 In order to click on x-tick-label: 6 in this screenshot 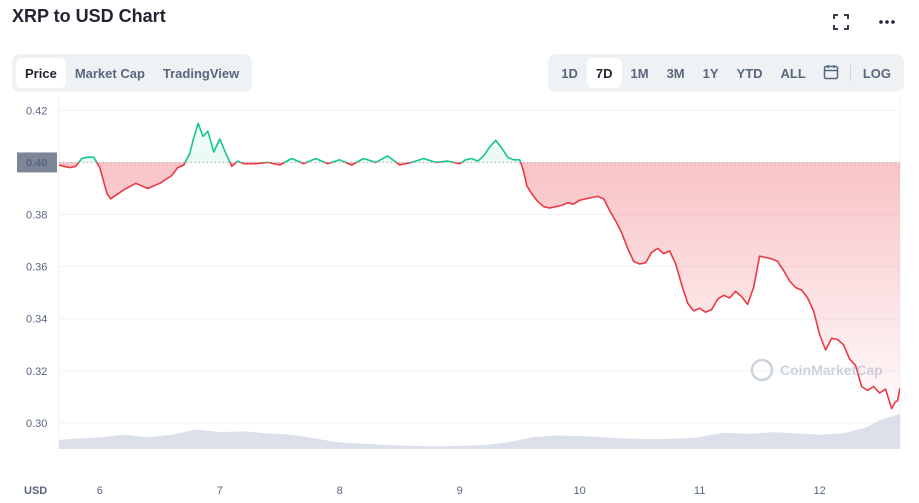, I will do `click(100, 491)`.